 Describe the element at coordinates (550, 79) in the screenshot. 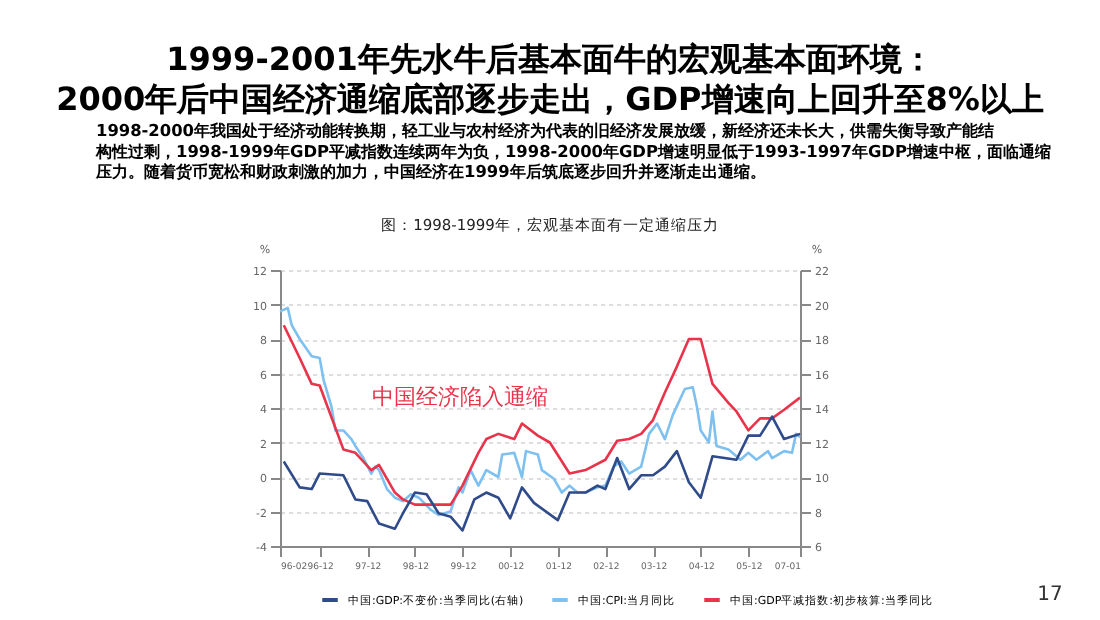

I see `chart-title: 1999-2001年先水牛后基本面牛的宏观基本面环境： 2000年后中国经济通缩底部逐步走出，GDP增速向上回升至8%以上` at that location.